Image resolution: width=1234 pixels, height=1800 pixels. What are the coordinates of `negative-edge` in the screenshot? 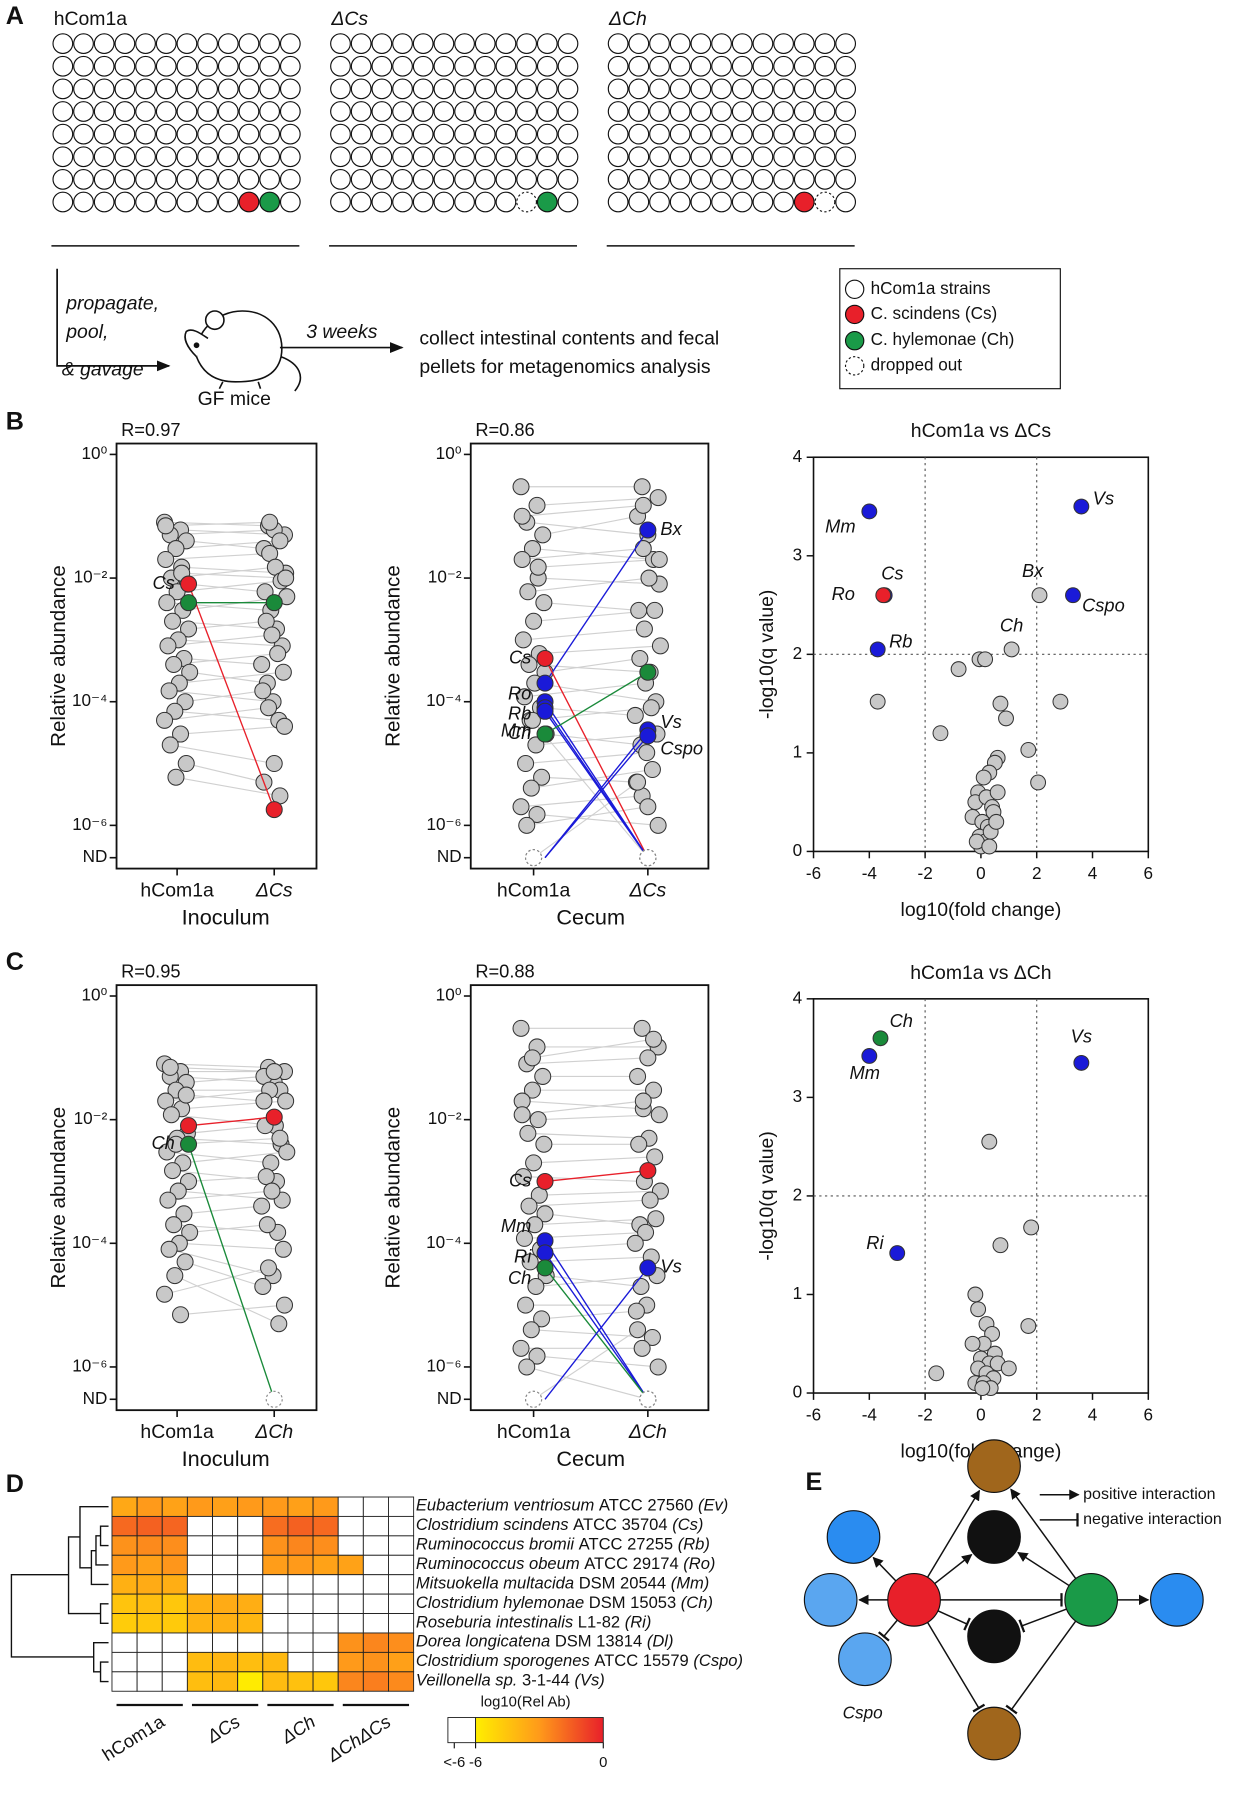 It's located at (1042, 1620).